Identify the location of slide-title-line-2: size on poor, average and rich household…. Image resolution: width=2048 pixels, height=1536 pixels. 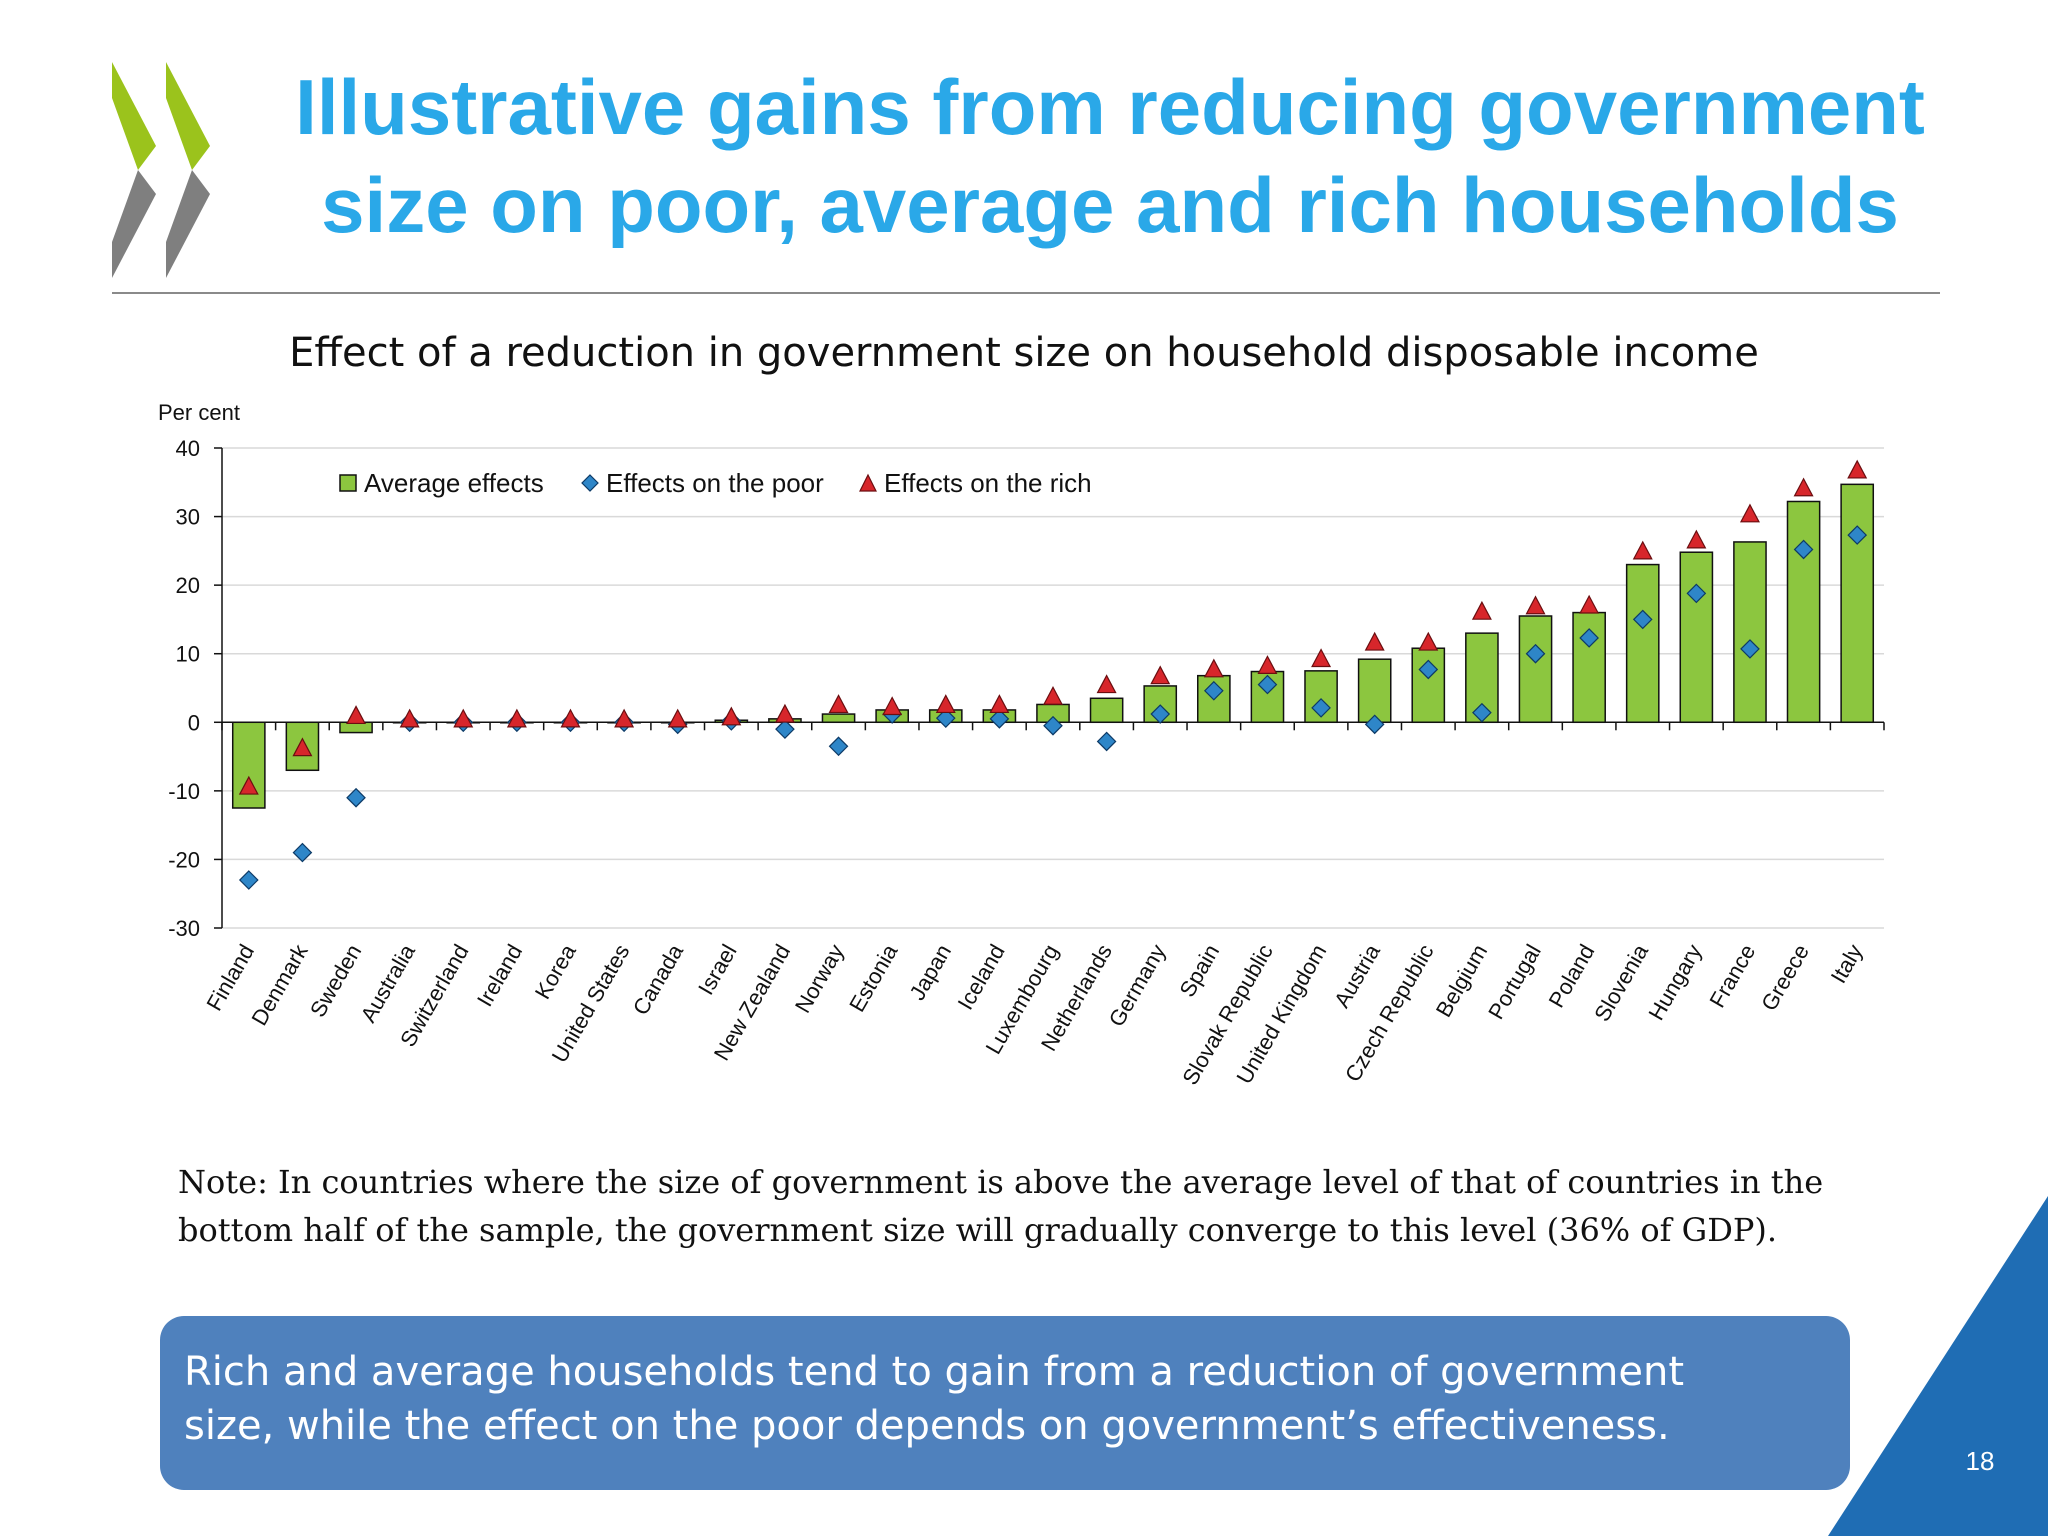
(1110, 205).